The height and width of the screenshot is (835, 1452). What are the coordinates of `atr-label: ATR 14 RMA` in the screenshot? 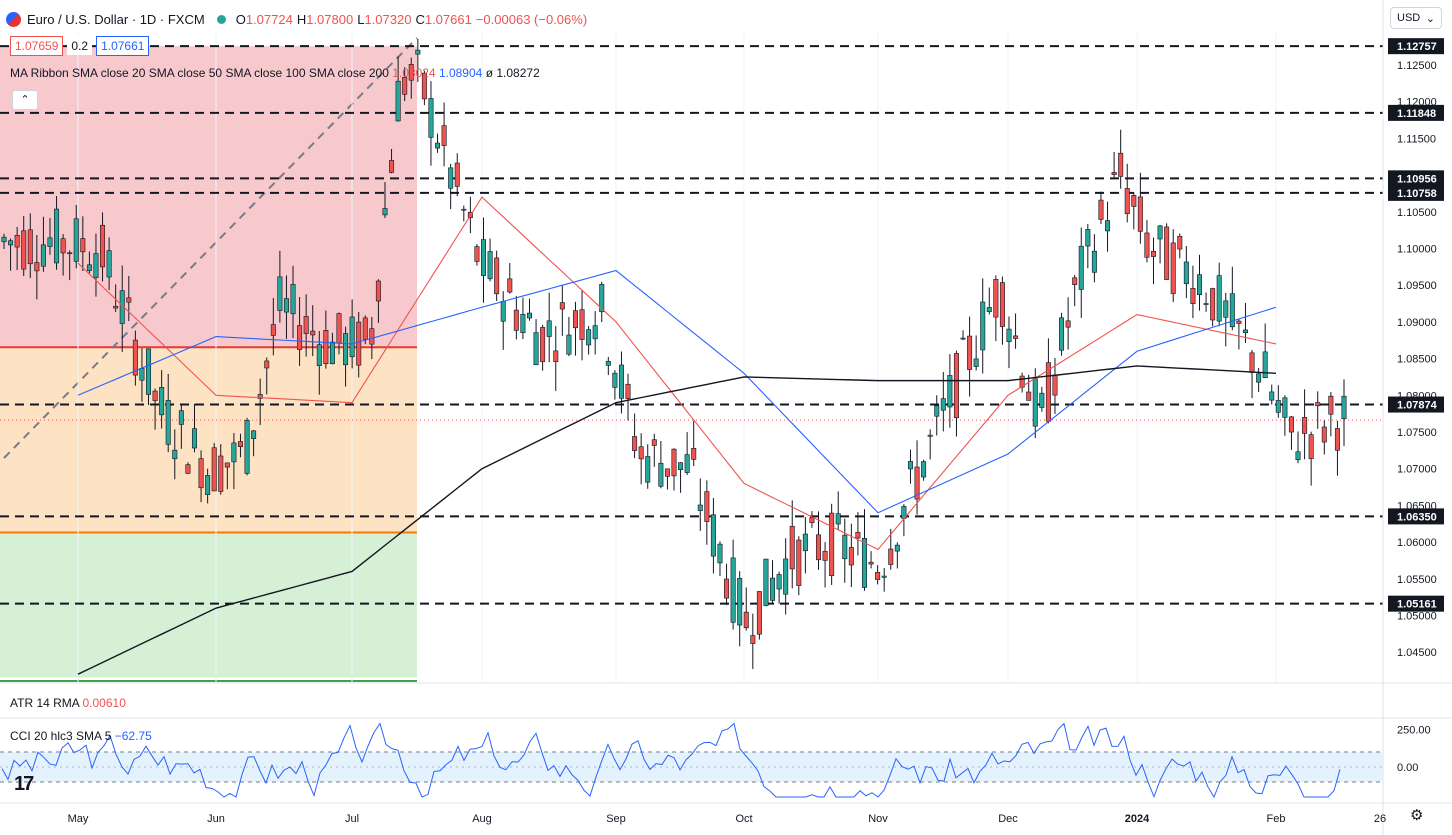 It's located at (45, 703).